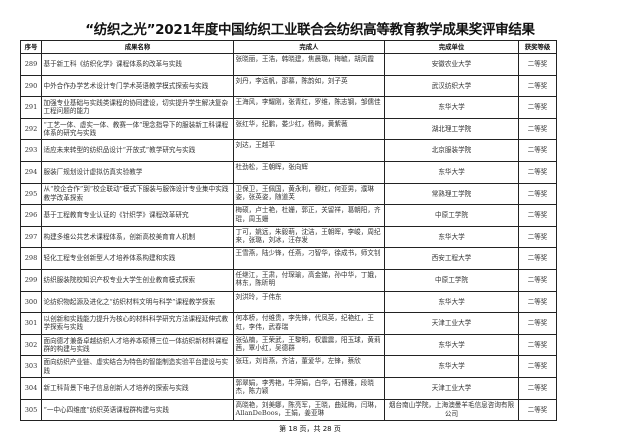 This screenshot has height=438, width=620. I want to click on persons-cell: 张红华，纪鹏，娄少红，杨梅，黄紫薇, so click(309, 129).